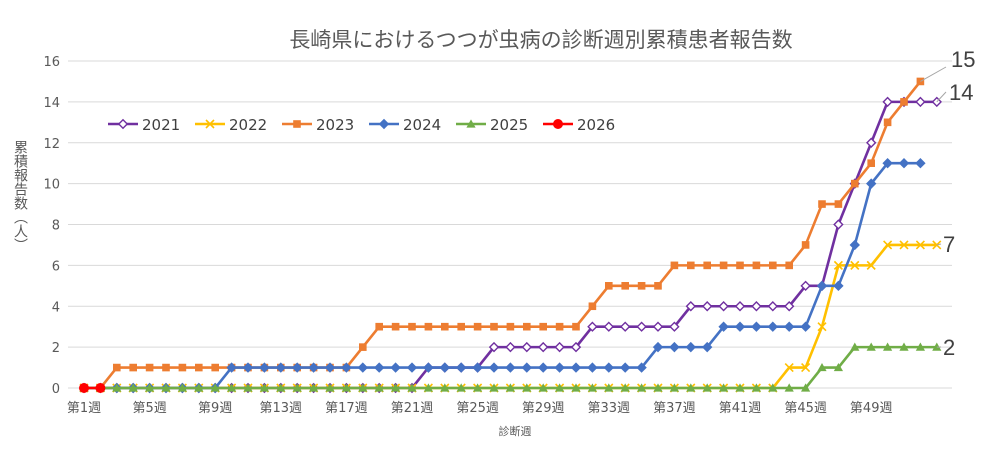 The image size is (992, 454). I want to click on x-tick-label: 第5週, so click(149, 408).